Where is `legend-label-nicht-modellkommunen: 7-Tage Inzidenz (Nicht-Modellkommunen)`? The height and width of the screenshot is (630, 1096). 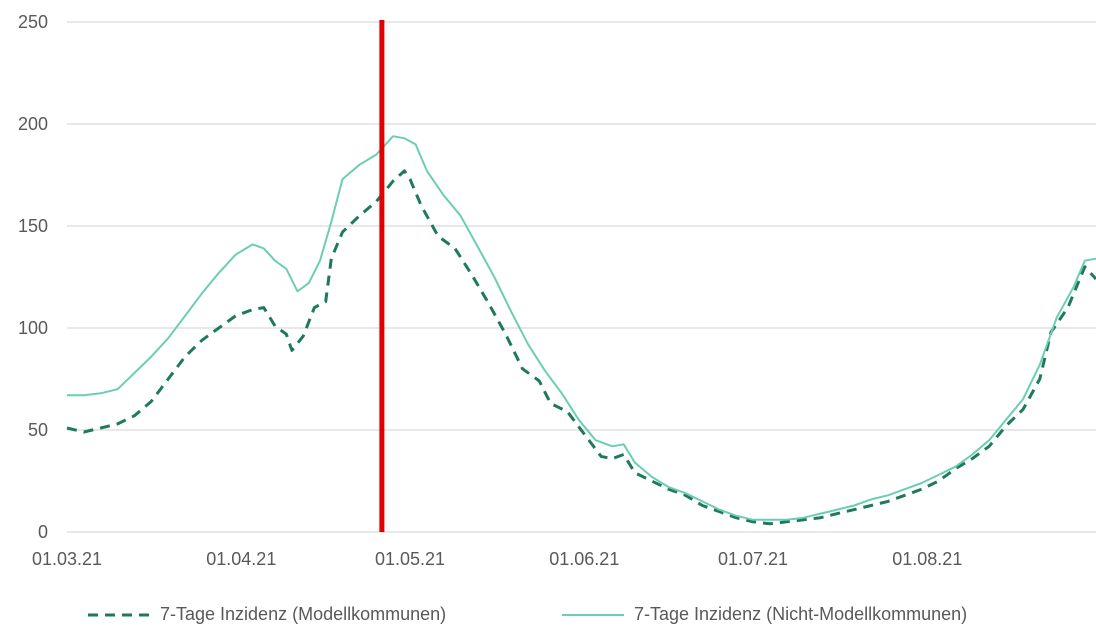
legend-label-nicht-modellkommunen: 7-Tage Inzidenz (Nicht-Modellkommunen) is located at coordinates (800, 614).